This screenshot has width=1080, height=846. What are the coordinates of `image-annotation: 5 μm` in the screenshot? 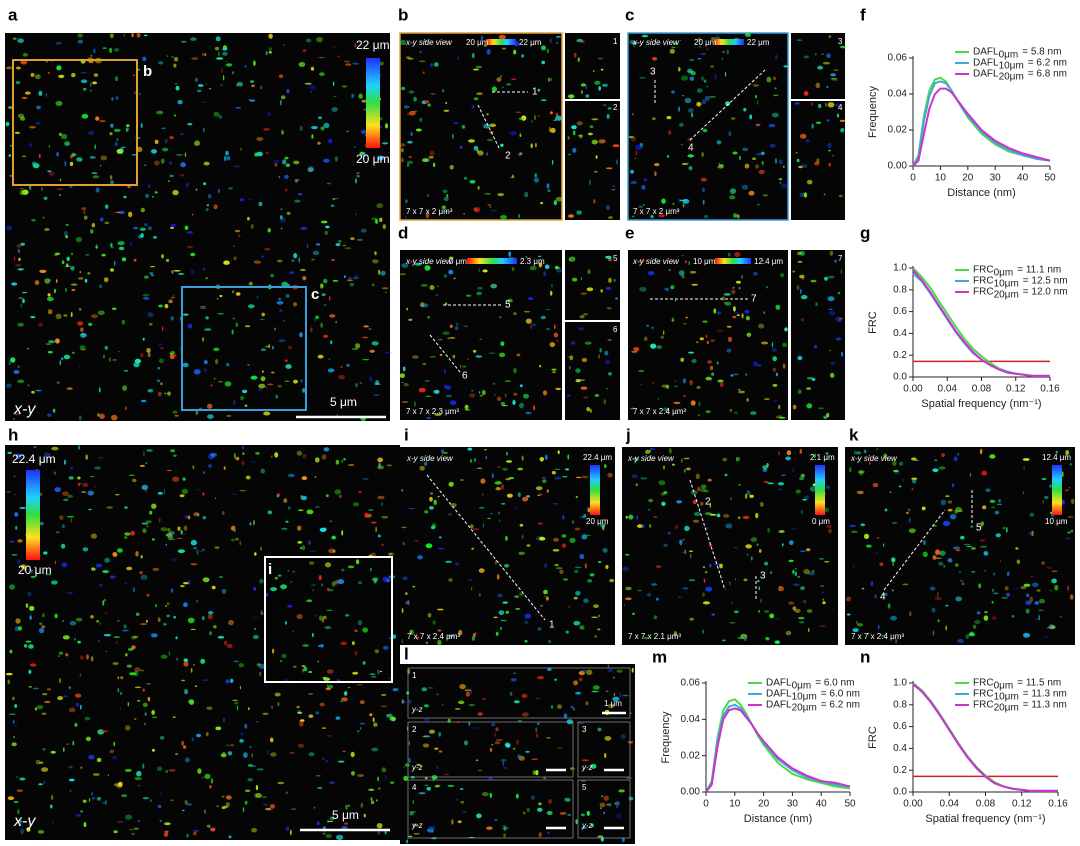 It's located at (345, 815).